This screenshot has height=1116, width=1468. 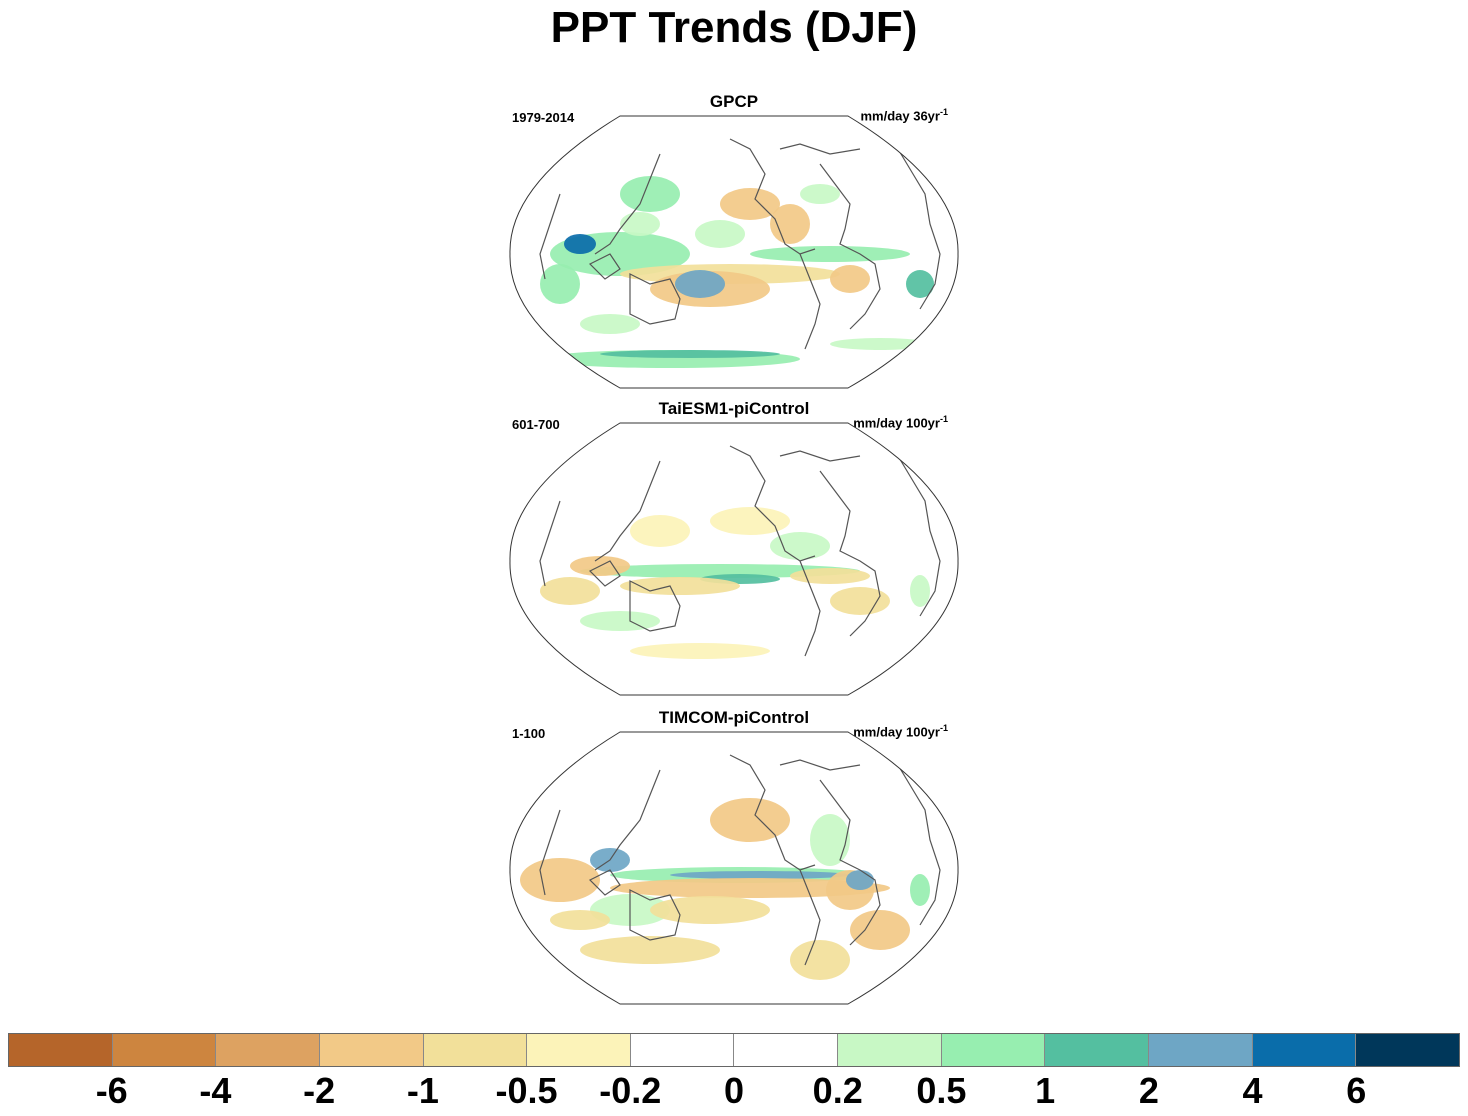 I want to click on colorbar-label: 0.2, so click(x=837, y=1090).